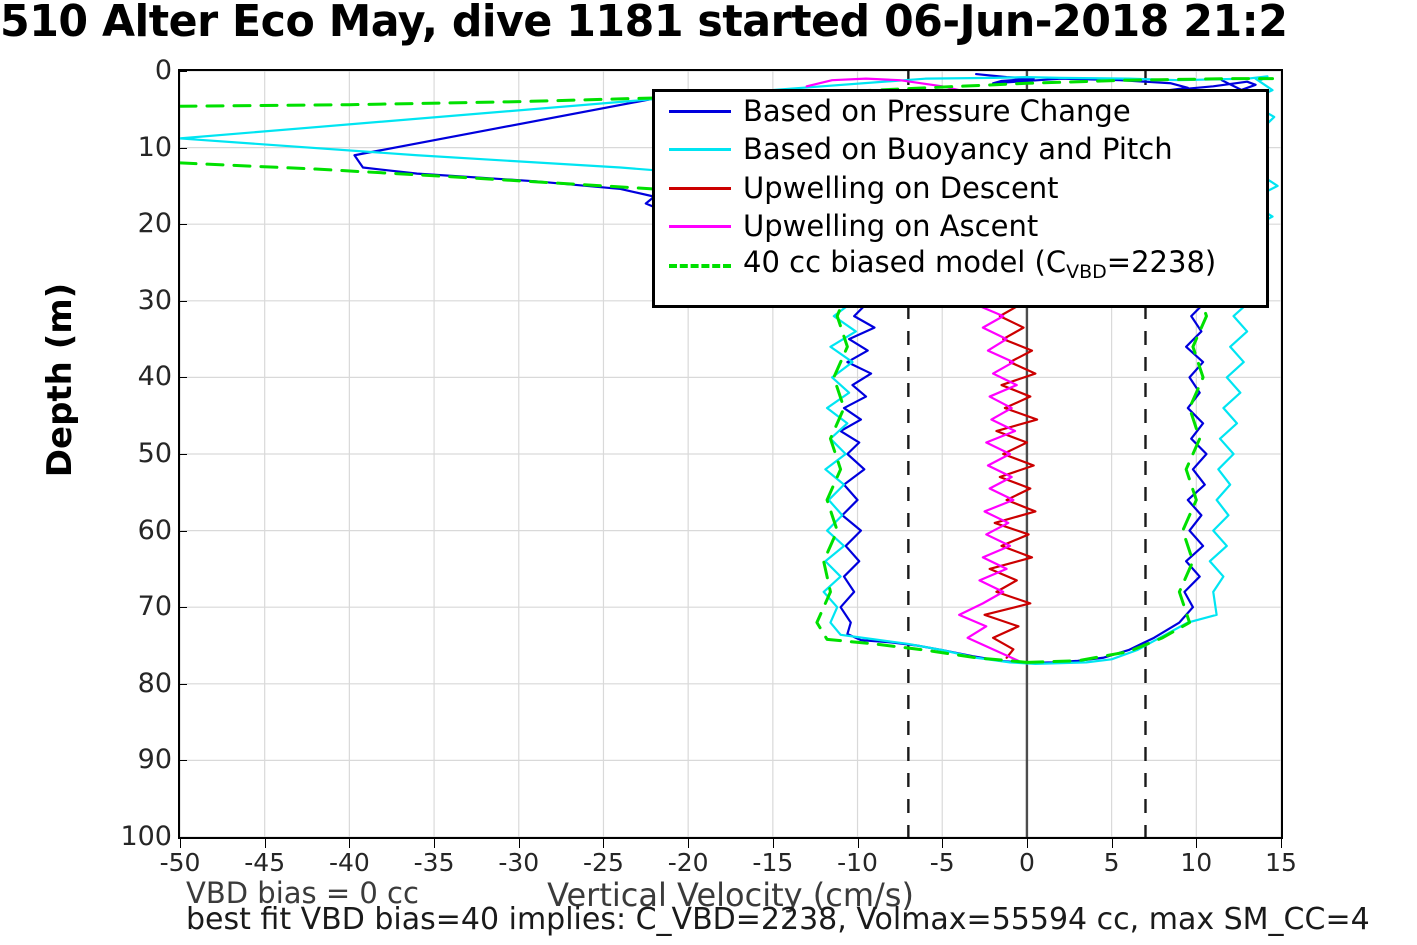 Image resolution: width=1417 pixels, height=945 pixels. Describe the element at coordinates (891, 226) in the screenshot. I see `legend-item-label: Upwelling on Ascent` at that location.